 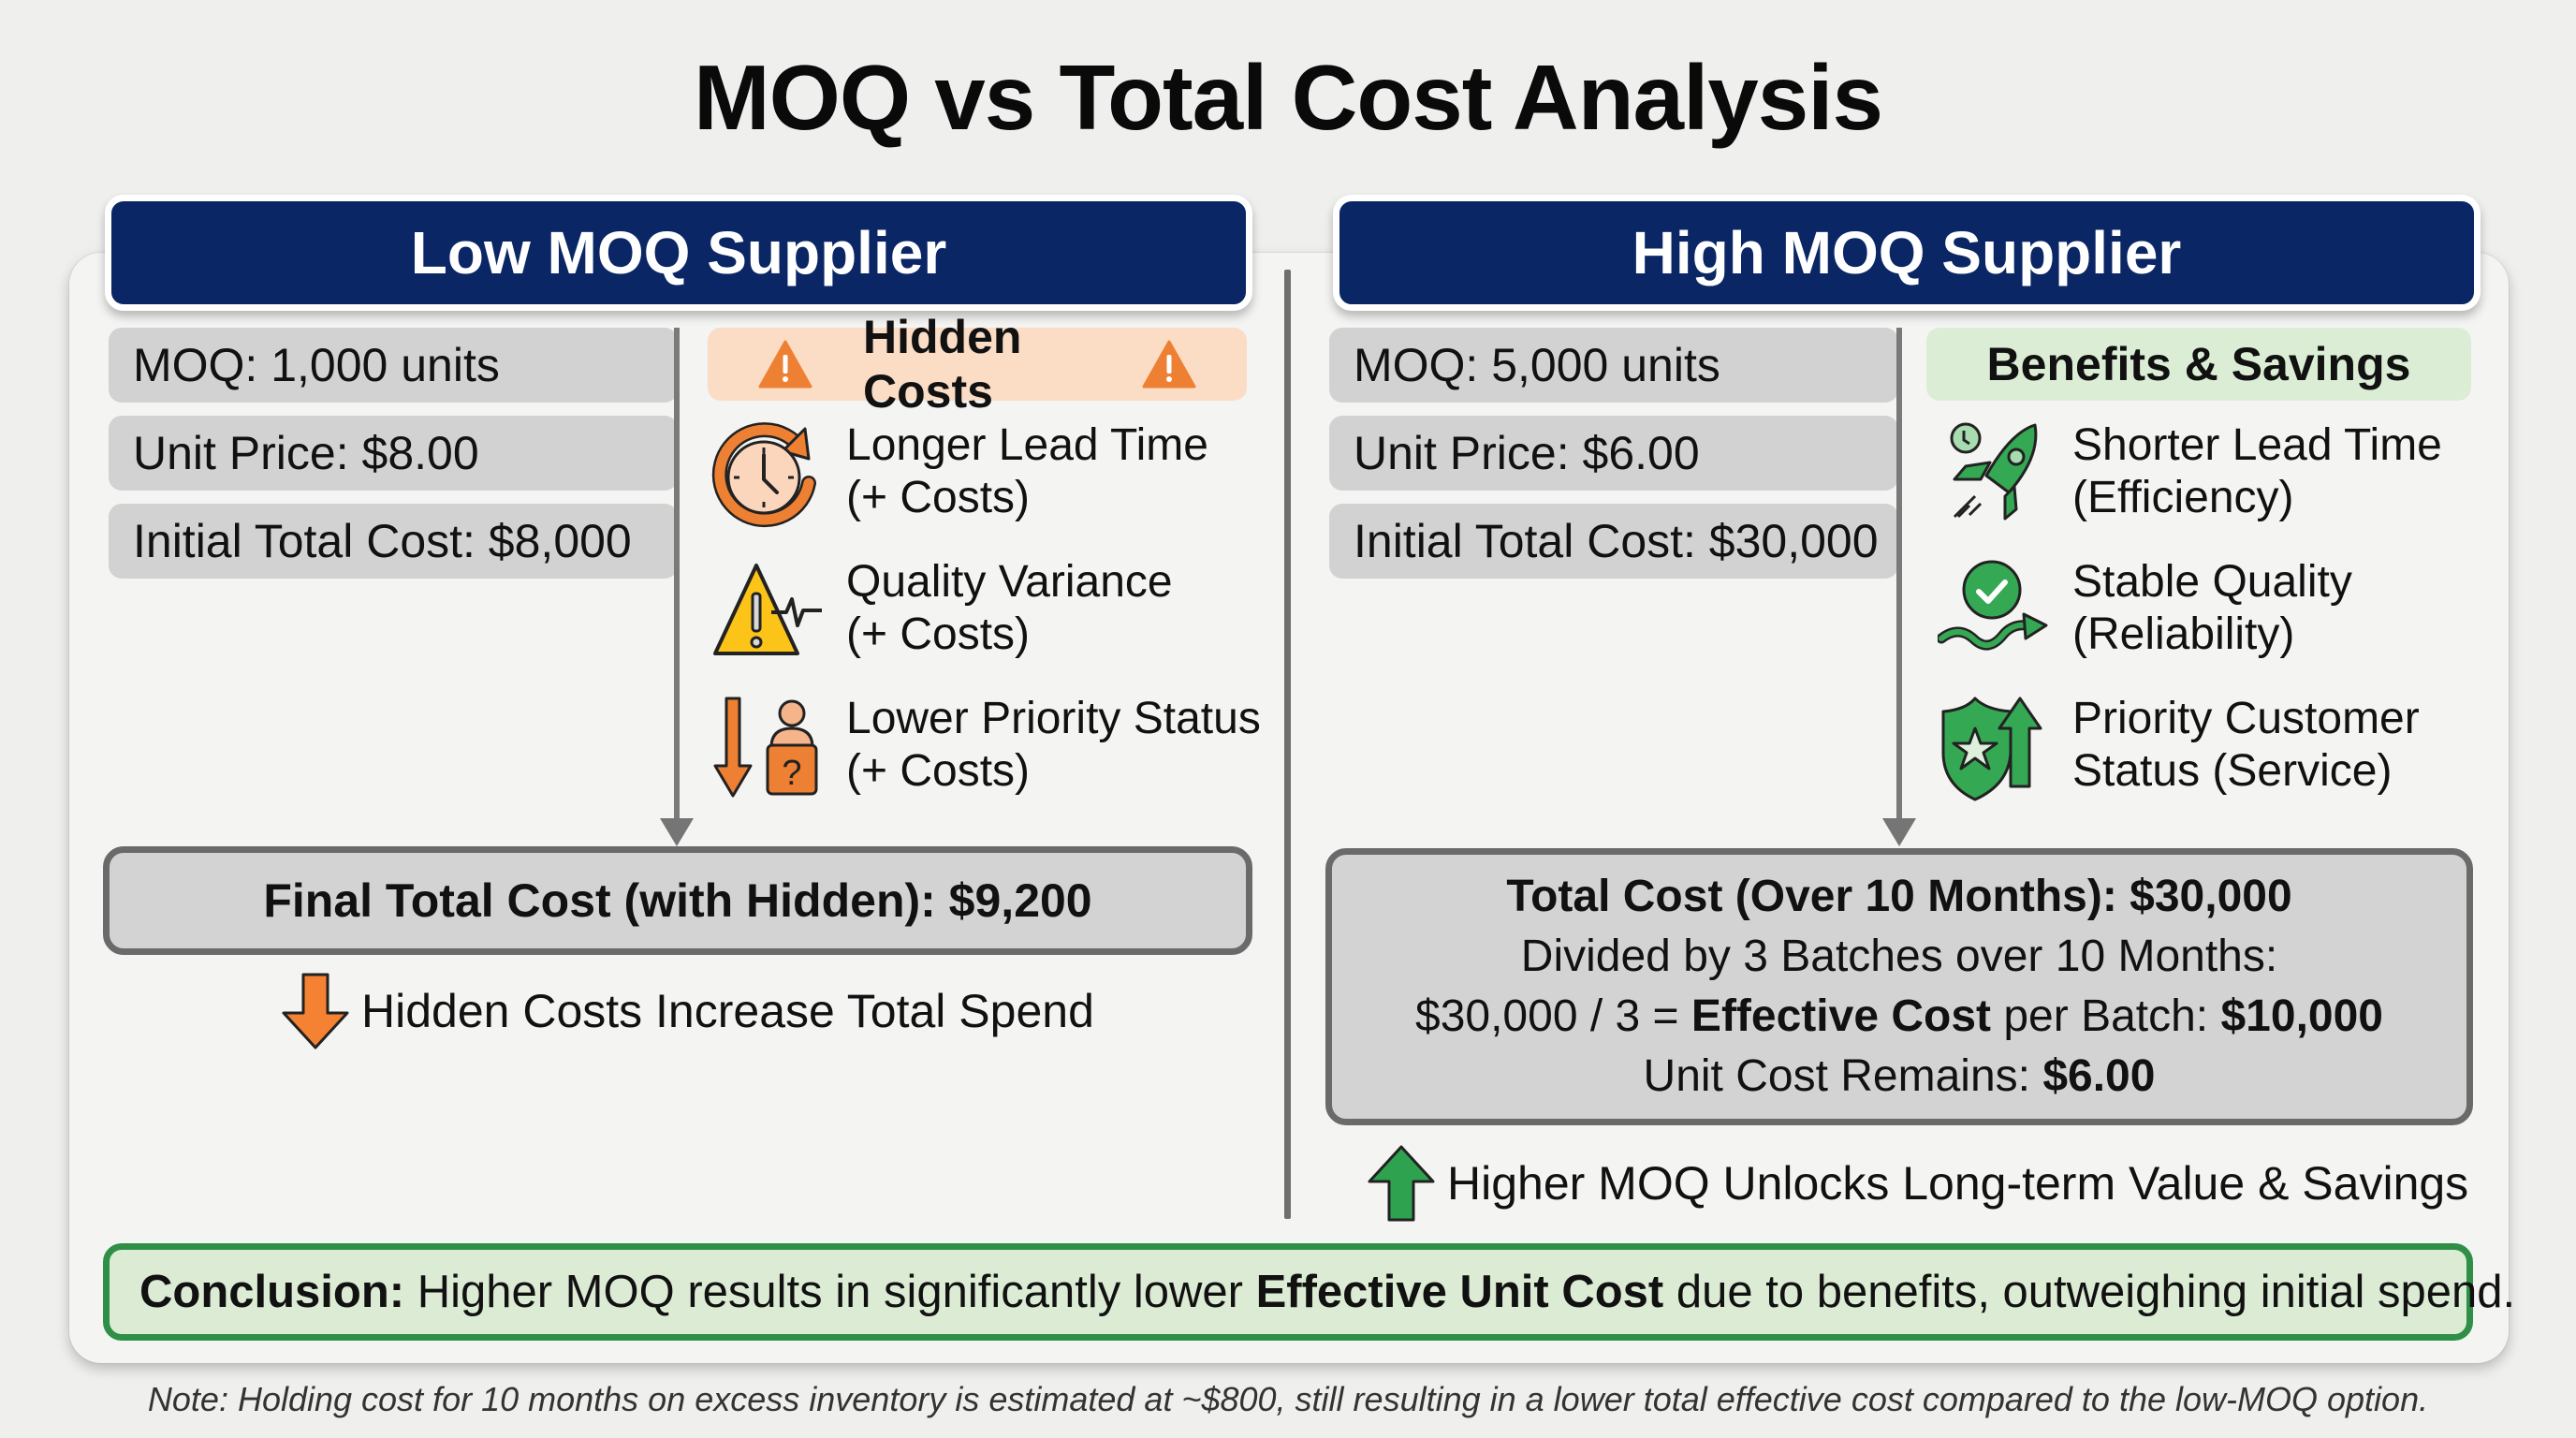 What do you see at coordinates (1843, 1076) in the screenshot?
I see `unit-cost-label: Unit Cost Remains:` at bounding box center [1843, 1076].